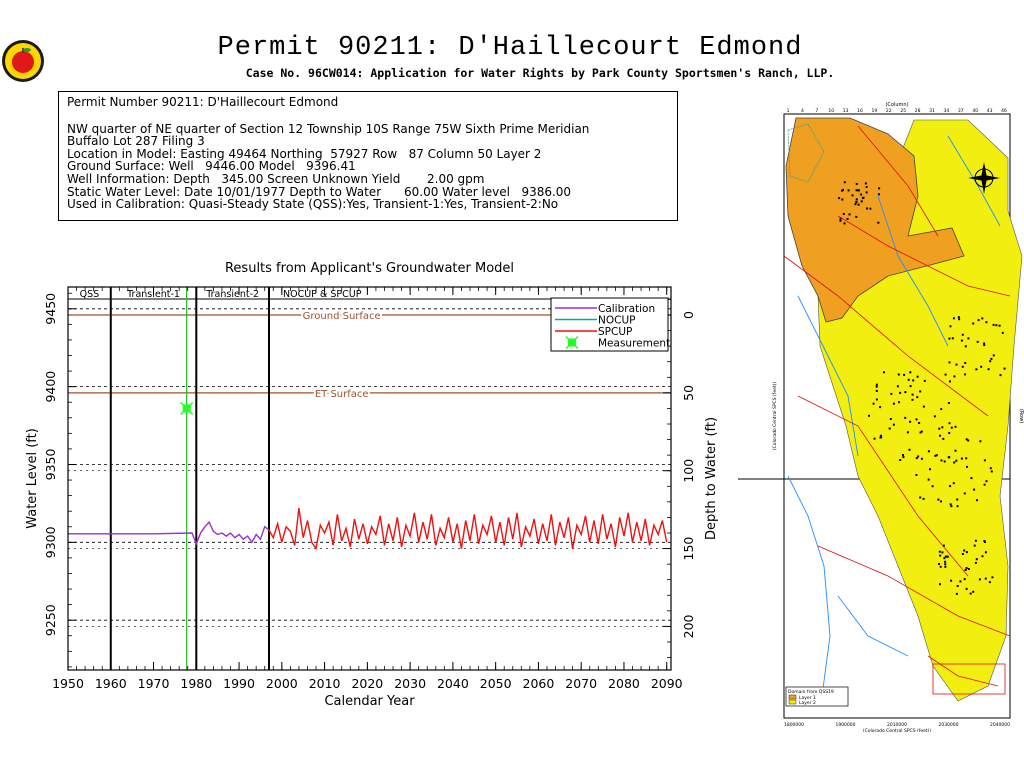 Image resolution: width=1024 pixels, height=768 pixels. What do you see at coordinates (453, 683) in the screenshot?
I see `x-tick-label: 2040` at bounding box center [453, 683].